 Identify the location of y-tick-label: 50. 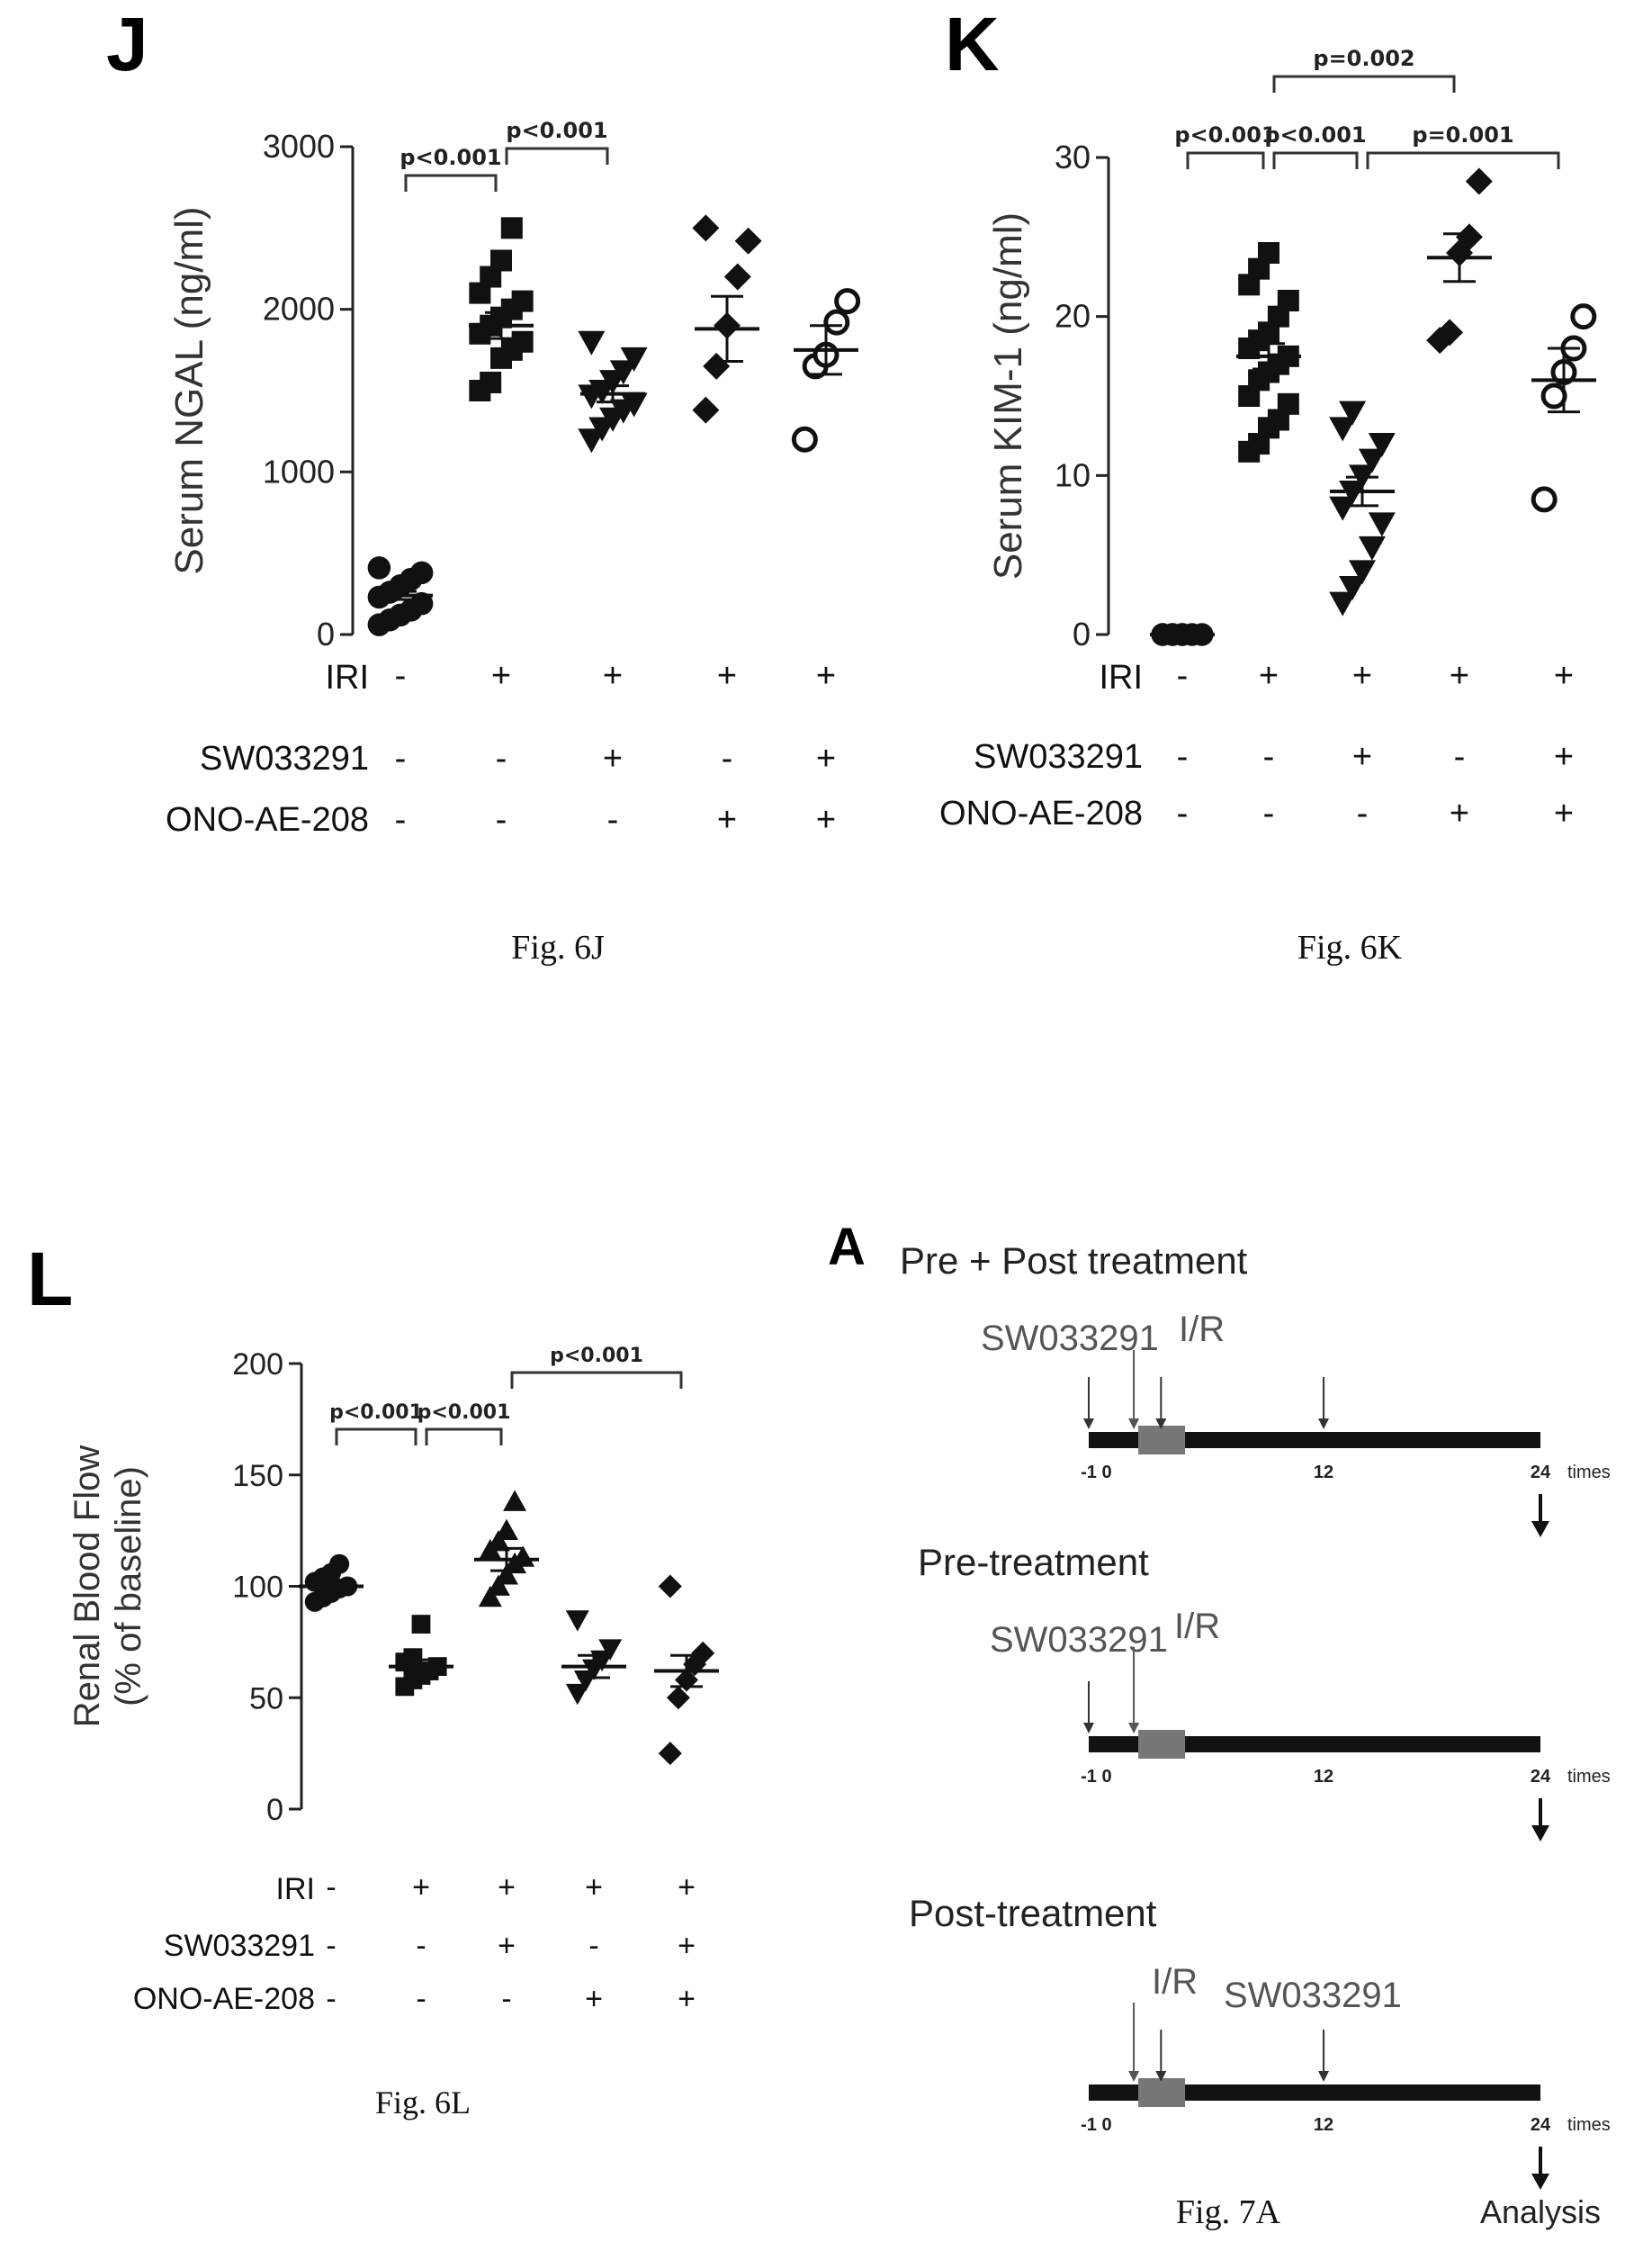
(266, 1698).